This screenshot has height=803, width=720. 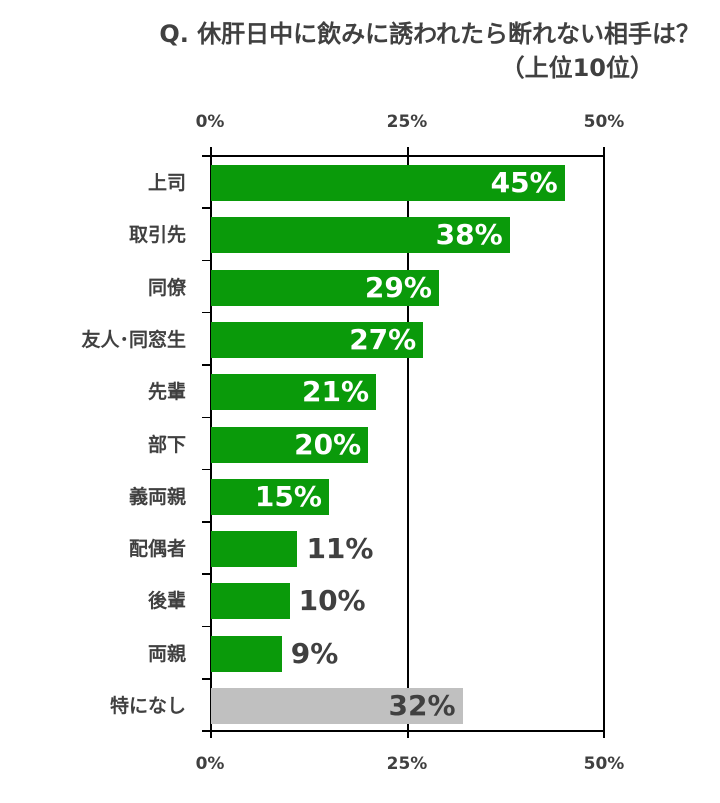 I want to click on bottom-tick-50: 50%, so click(x=604, y=764).